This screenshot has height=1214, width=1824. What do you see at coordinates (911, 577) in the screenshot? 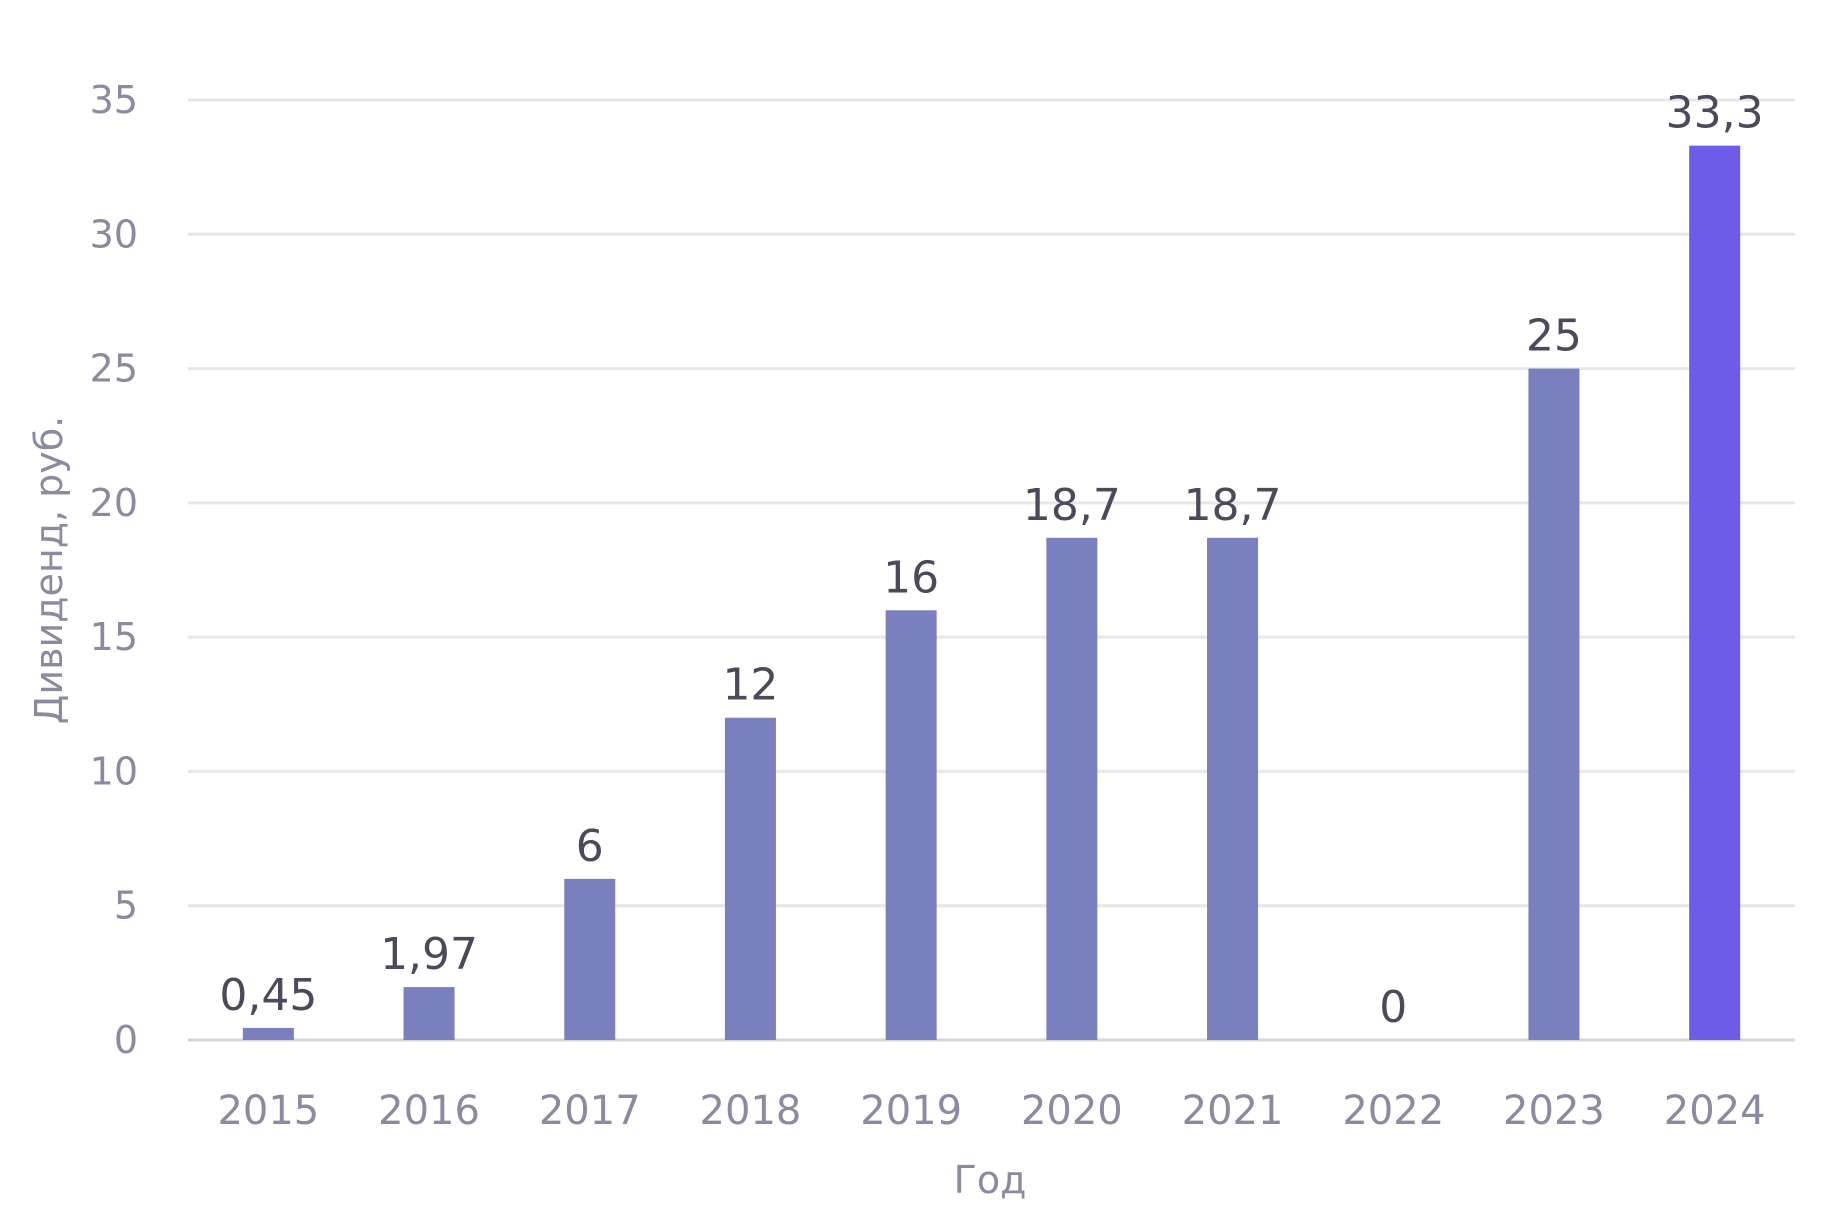
I see `data-label-2019: 16` at bounding box center [911, 577].